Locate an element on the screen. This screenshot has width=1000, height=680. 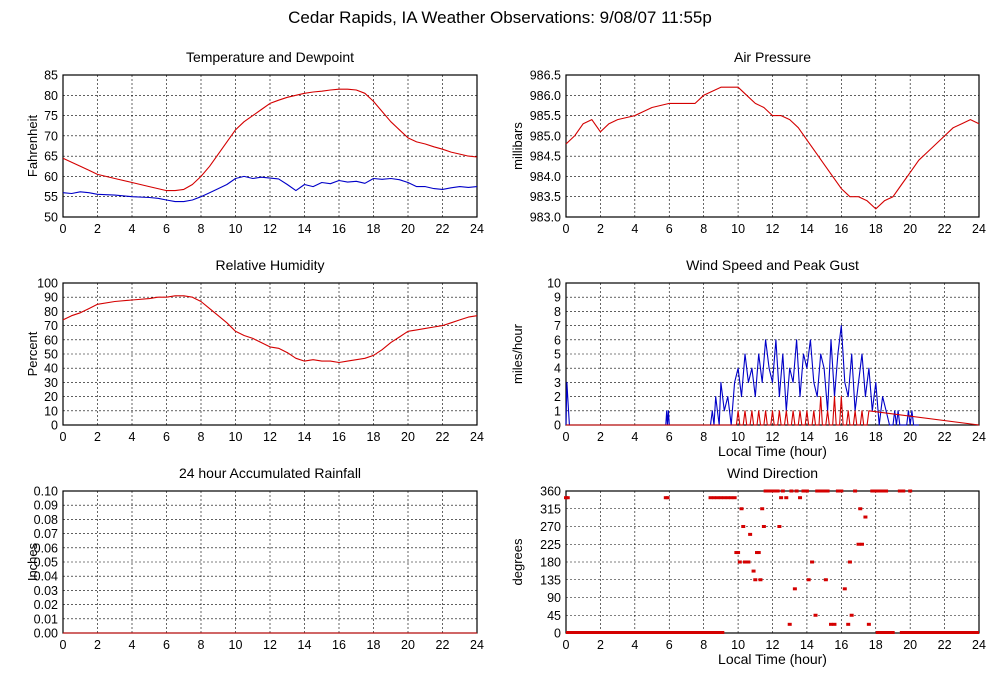
y-tick-label: 70 is located at coordinates (51, 136).